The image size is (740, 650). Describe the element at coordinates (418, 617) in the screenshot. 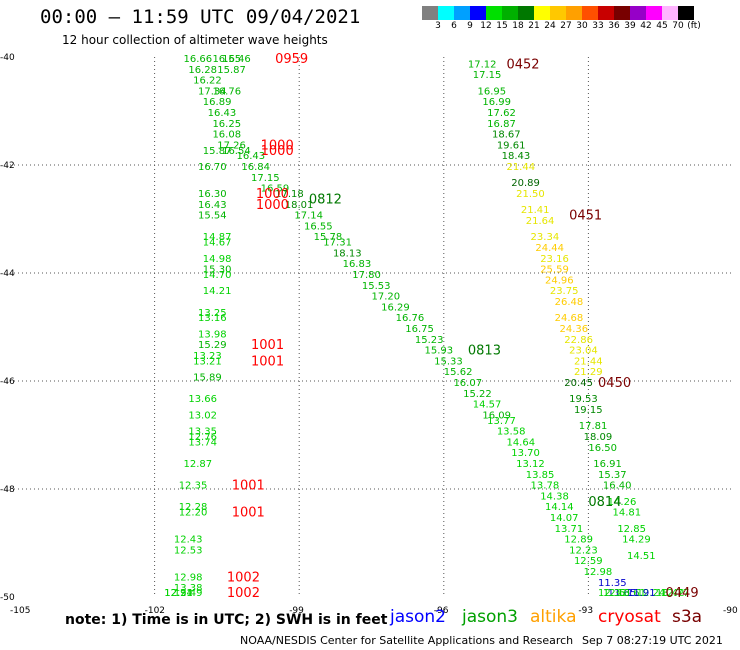

I see `satellite-legend-jason2: jason2` at that location.